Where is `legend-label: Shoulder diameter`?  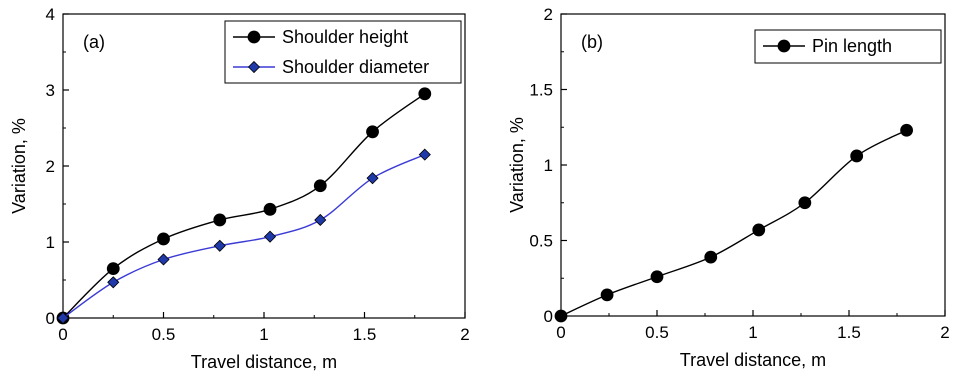
legend-label: Shoulder diameter is located at coordinates (355, 67).